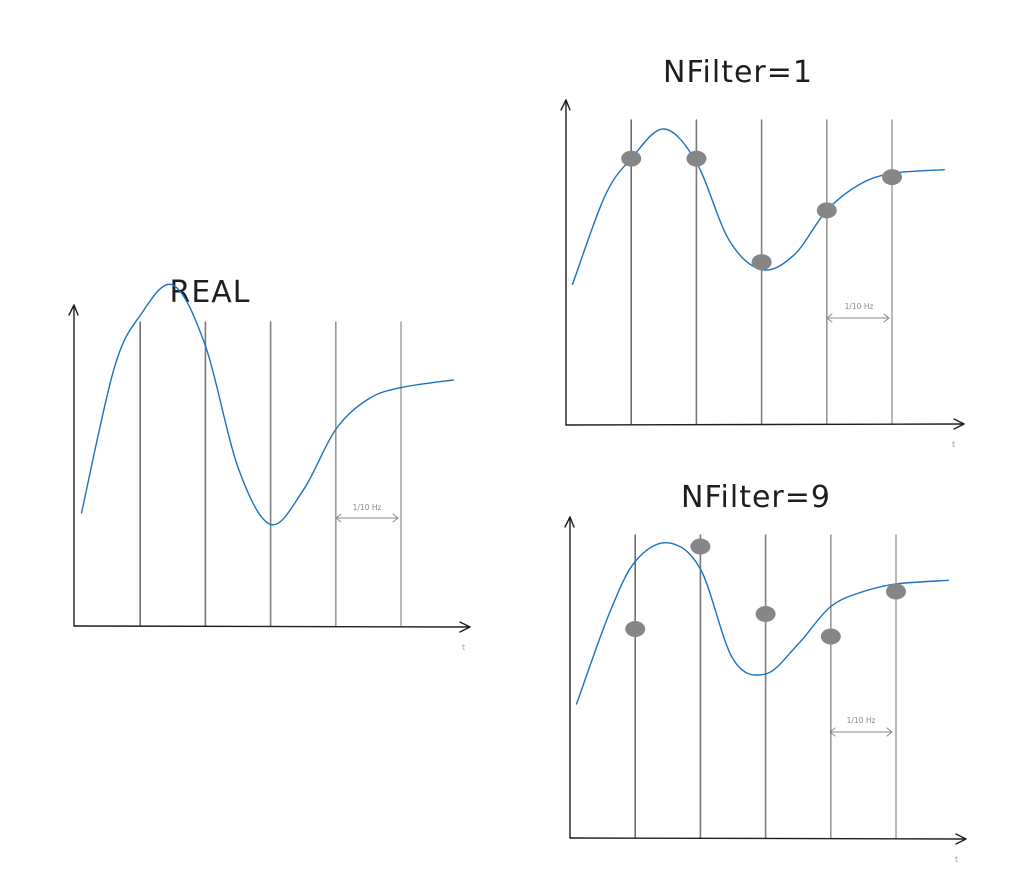 The image size is (1018, 873). Describe the element at coordinates (756, 497) in the screenshot. I see `panel-title-nfilter-9: NFilter=9` at that location.